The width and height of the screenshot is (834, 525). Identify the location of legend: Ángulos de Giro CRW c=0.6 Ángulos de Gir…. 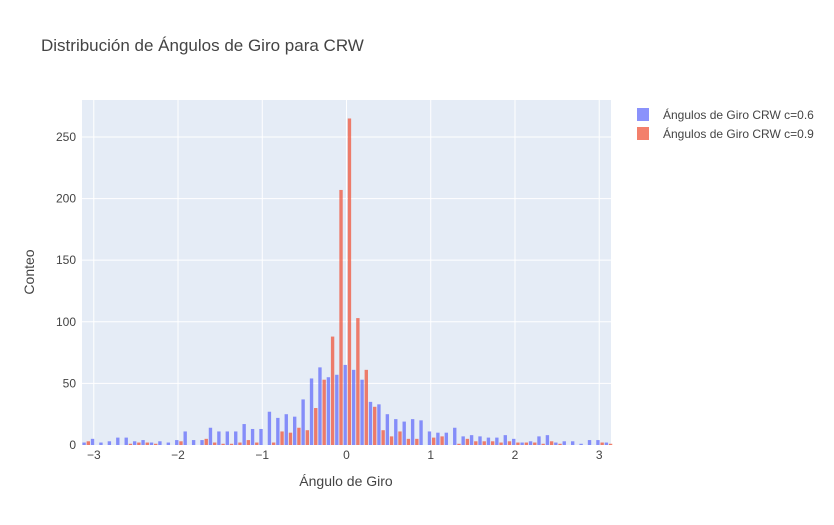
(725, 124).